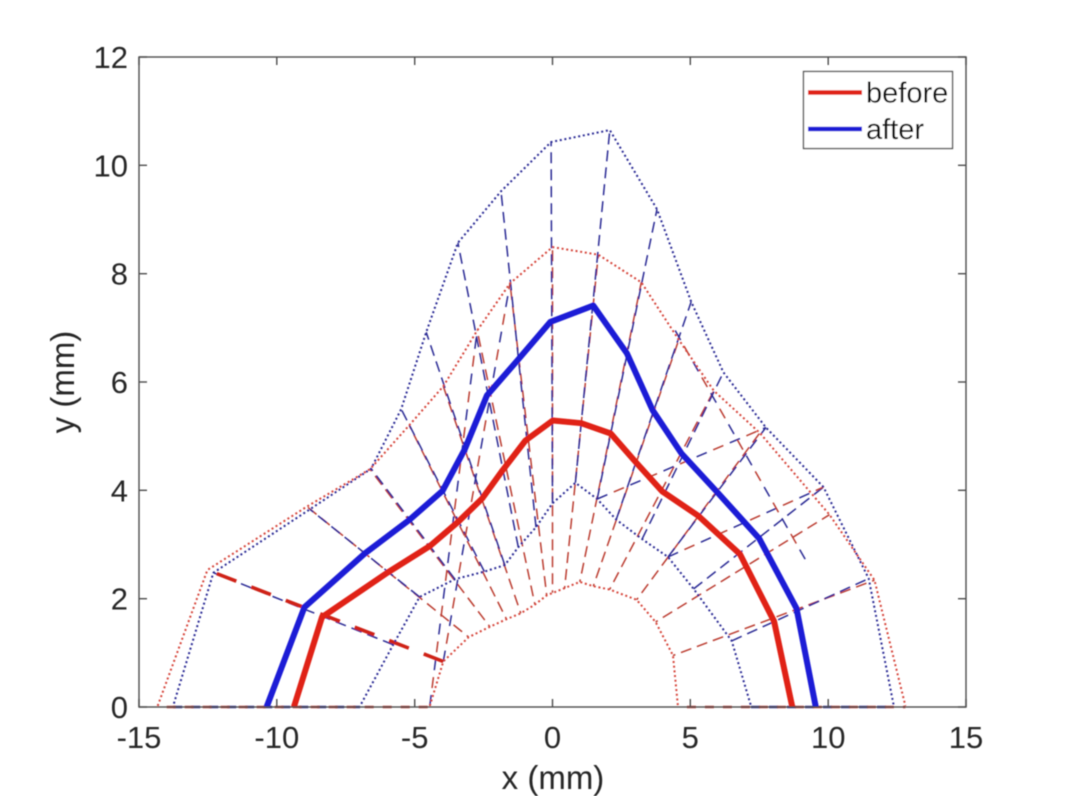 This screenshot has width=1068, height=801. I want to click on svg-text: y (mm), so click(62, 382).